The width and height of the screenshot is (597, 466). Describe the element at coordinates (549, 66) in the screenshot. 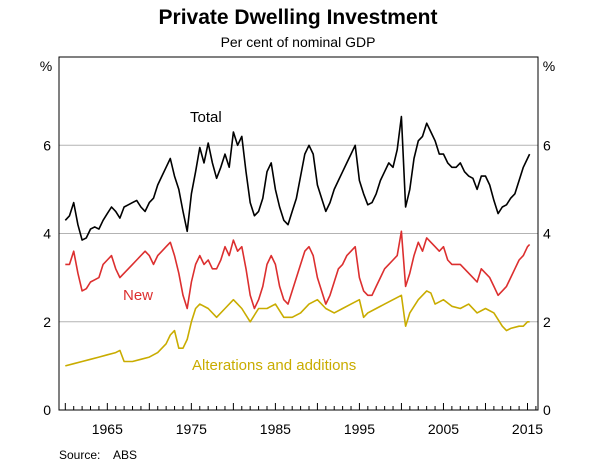

I see `y-axis-unit-right: %` at that location.